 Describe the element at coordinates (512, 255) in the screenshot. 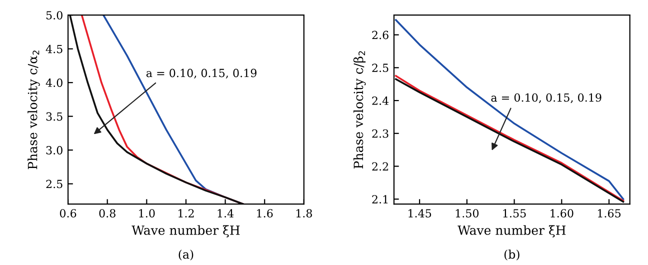

I see `text: (b)` at that location.